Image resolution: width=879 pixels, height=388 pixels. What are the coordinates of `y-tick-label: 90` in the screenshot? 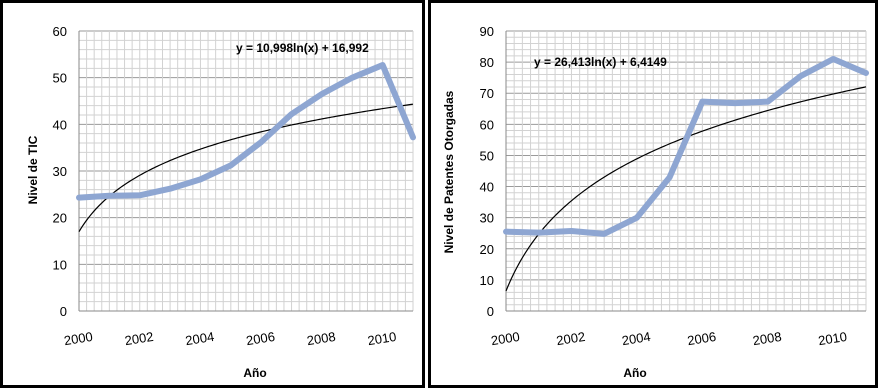 It's located at (487, 31).